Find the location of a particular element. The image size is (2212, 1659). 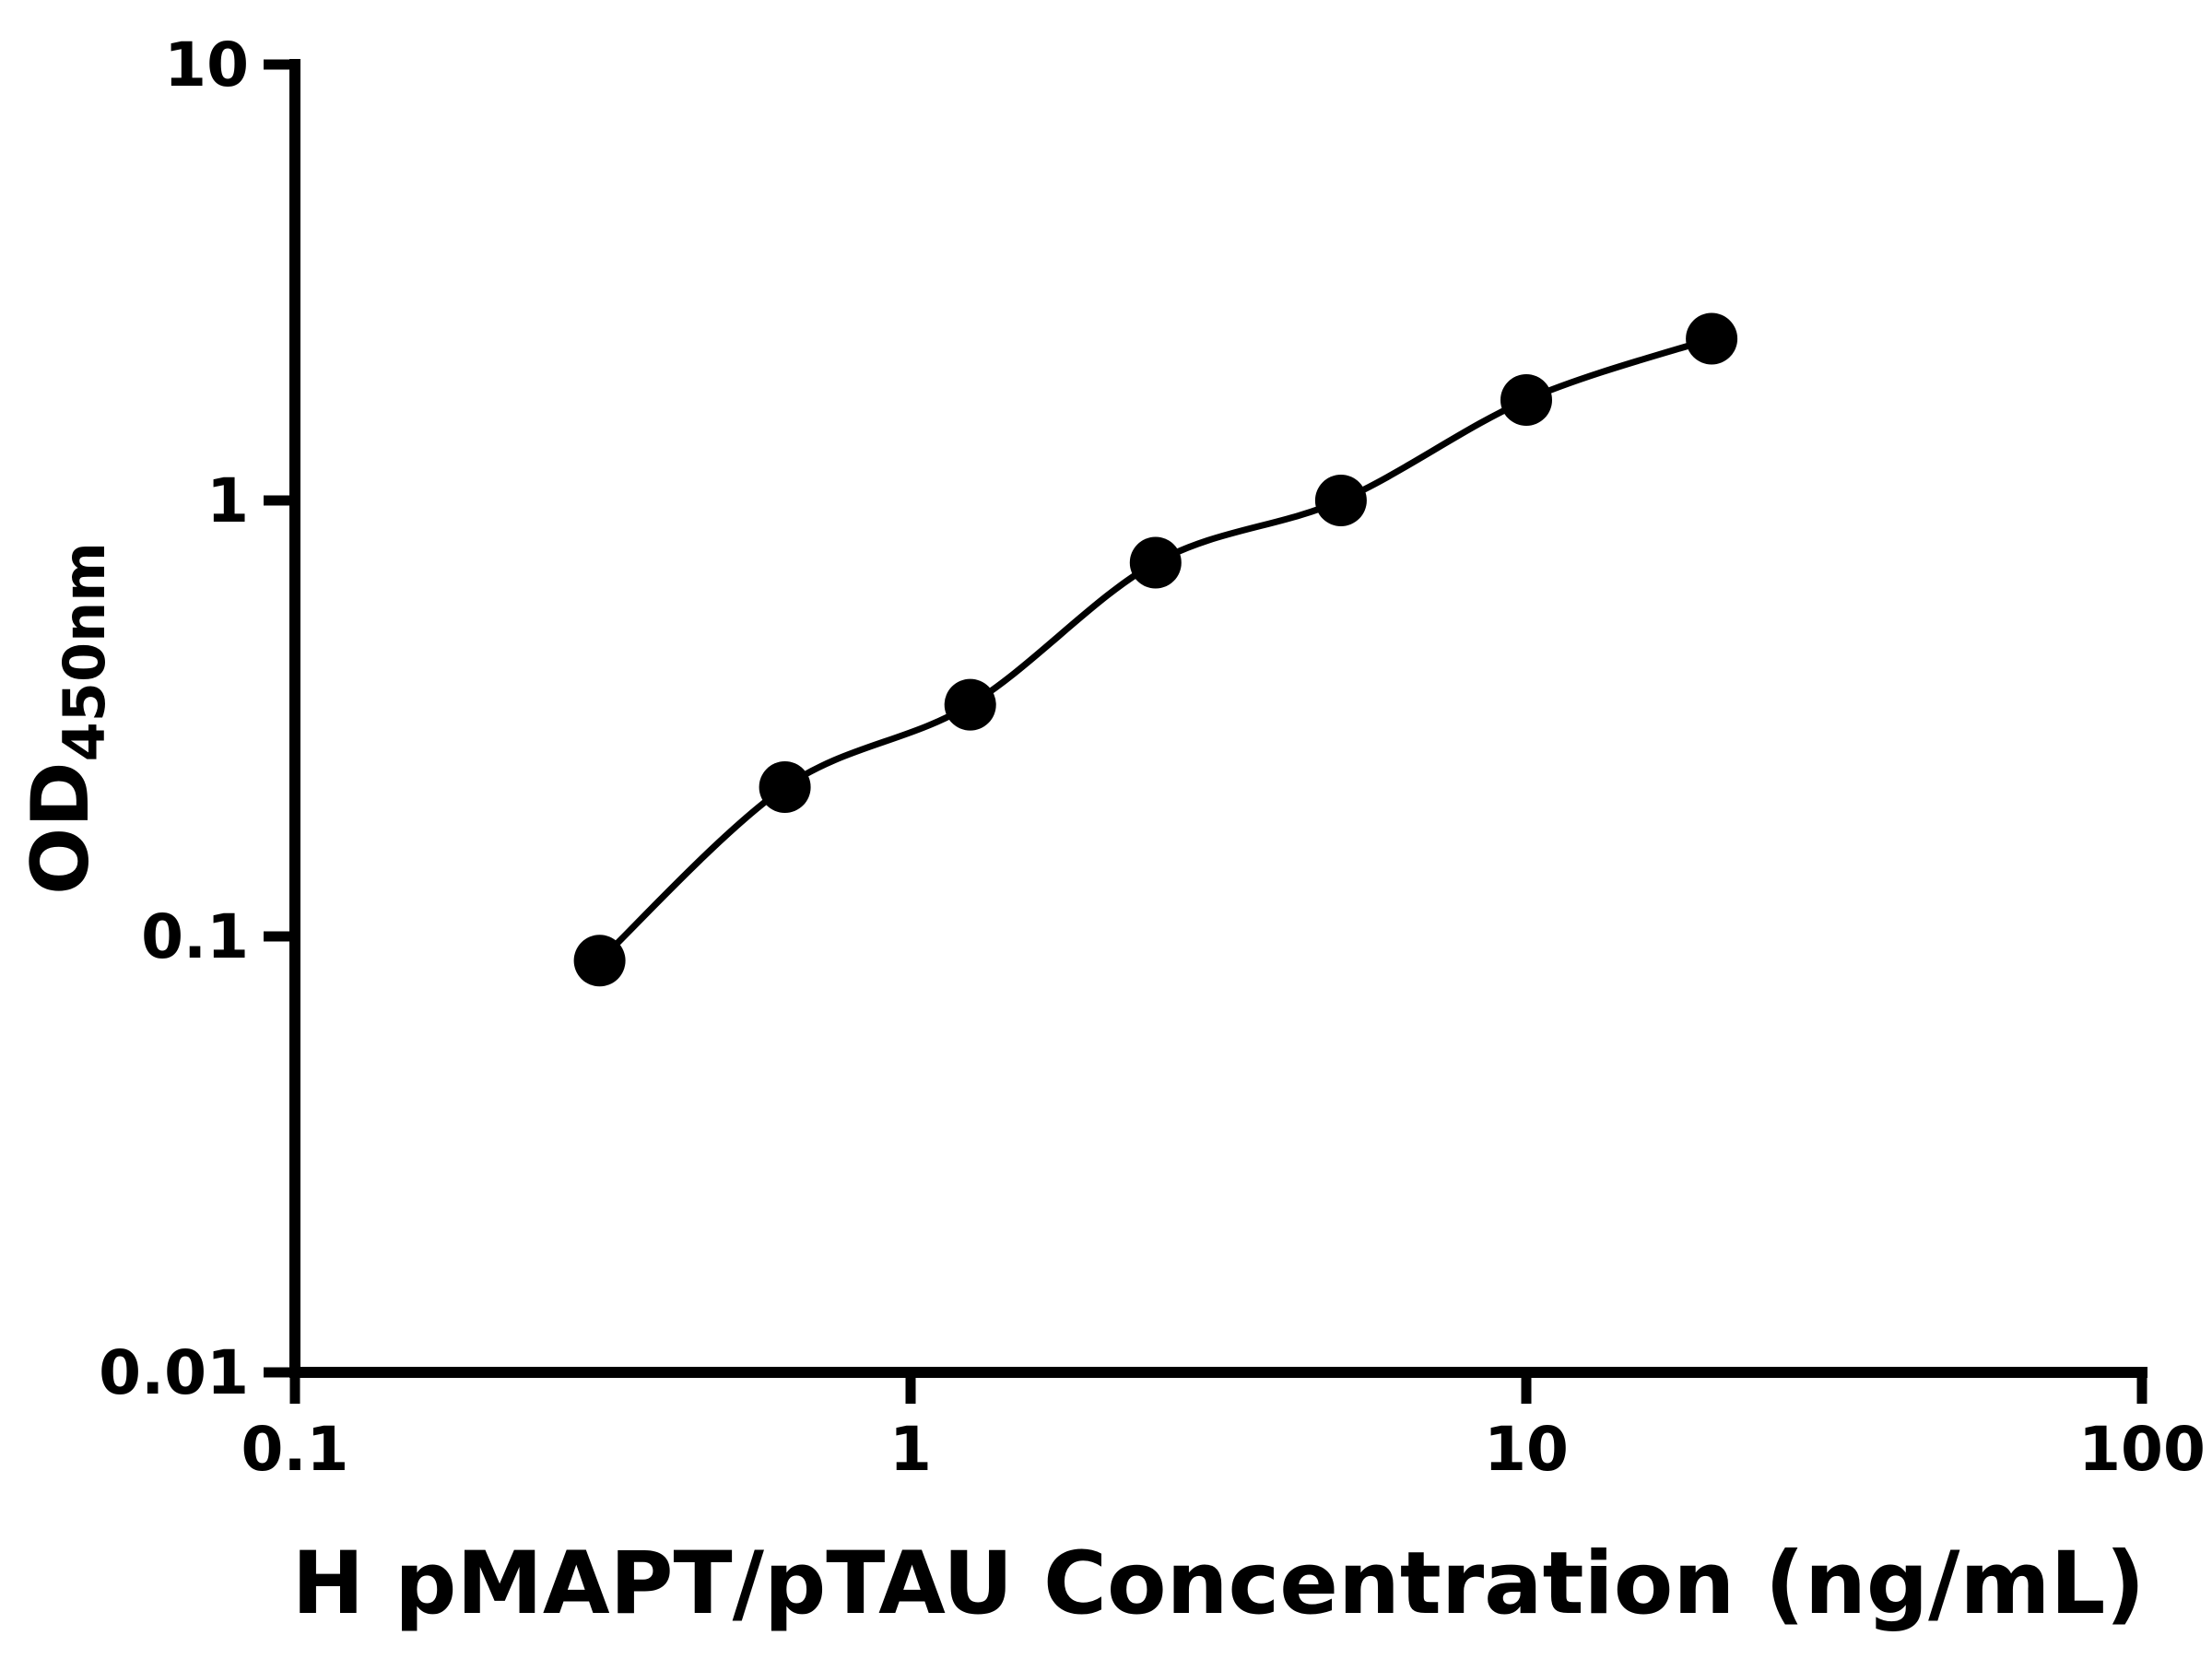

x-tick-label: 100 is located at coordinates (2142, 1449).